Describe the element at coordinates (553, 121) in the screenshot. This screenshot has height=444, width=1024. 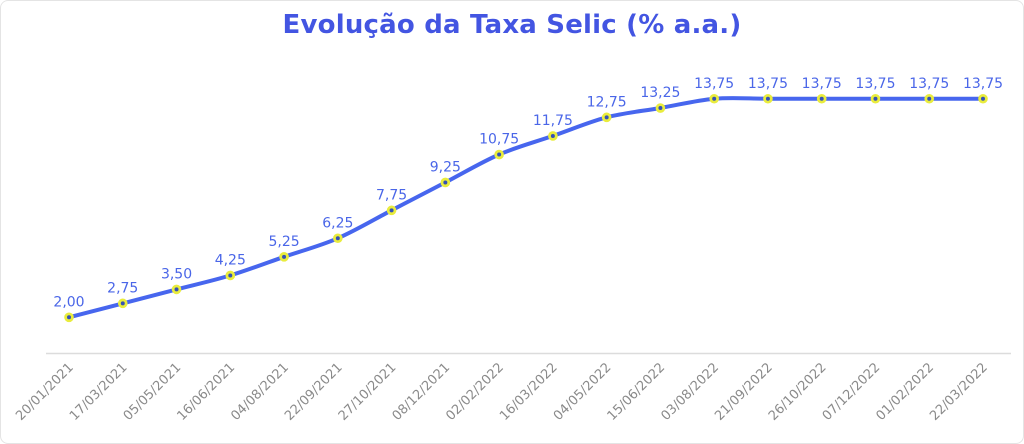
I see `data-point-label: 11,75` at that location.